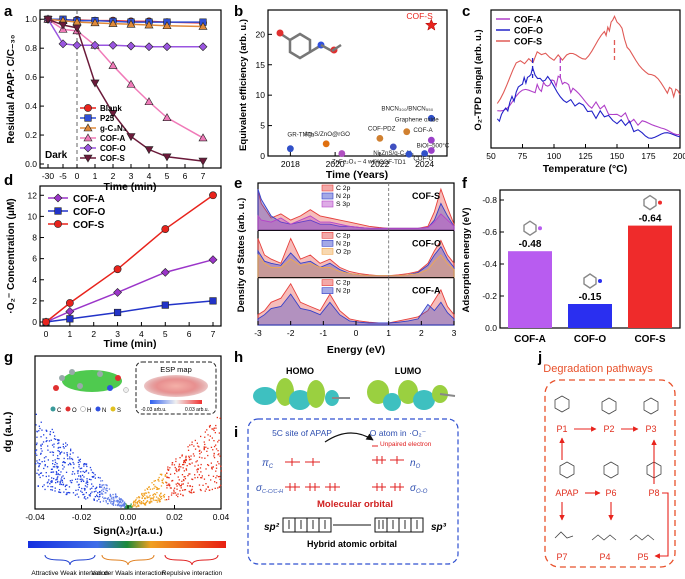 The image size is (685, 579). I want to click on e-legend-label: C 2p, so click(343, 283).